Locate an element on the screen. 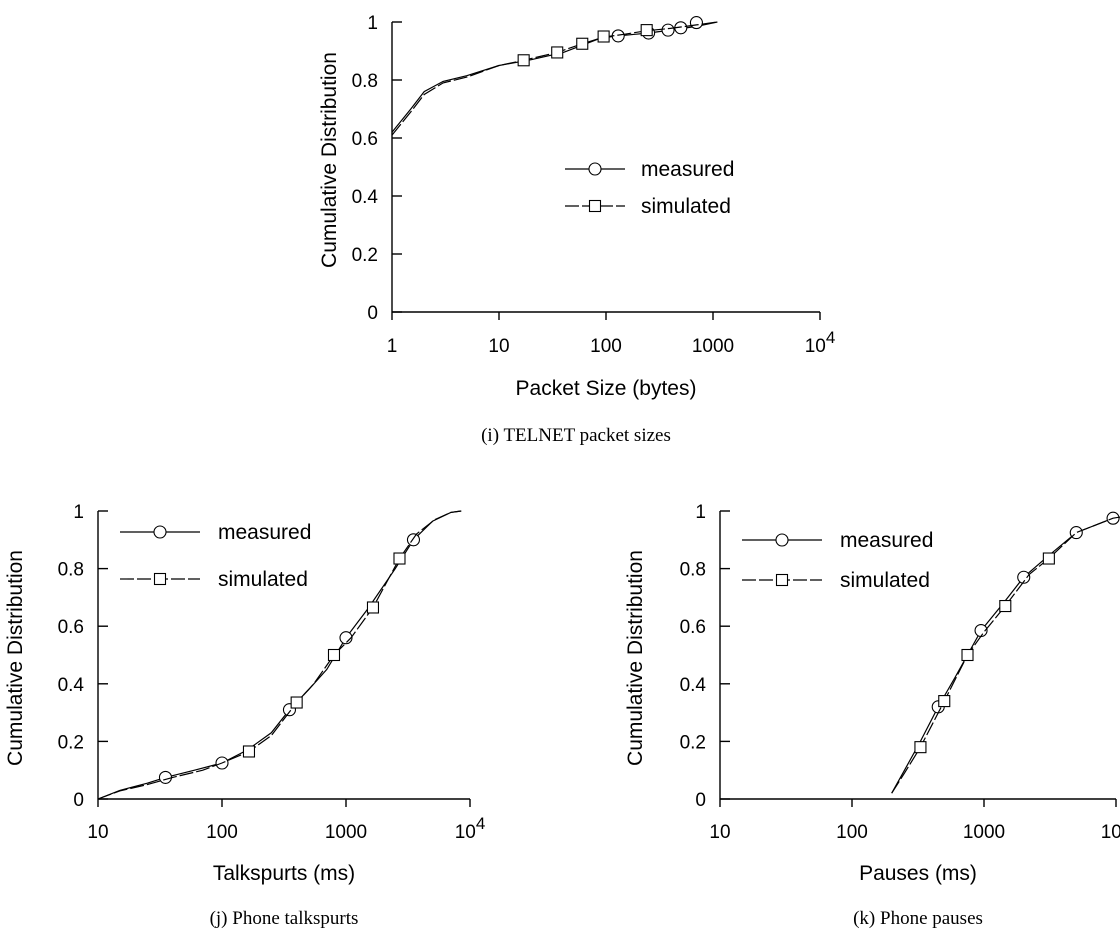 Image resolution: width=1120 pixels, height=939 pixels. x-axis-title: Pauses (ms) is located at coordinates (918, 873).